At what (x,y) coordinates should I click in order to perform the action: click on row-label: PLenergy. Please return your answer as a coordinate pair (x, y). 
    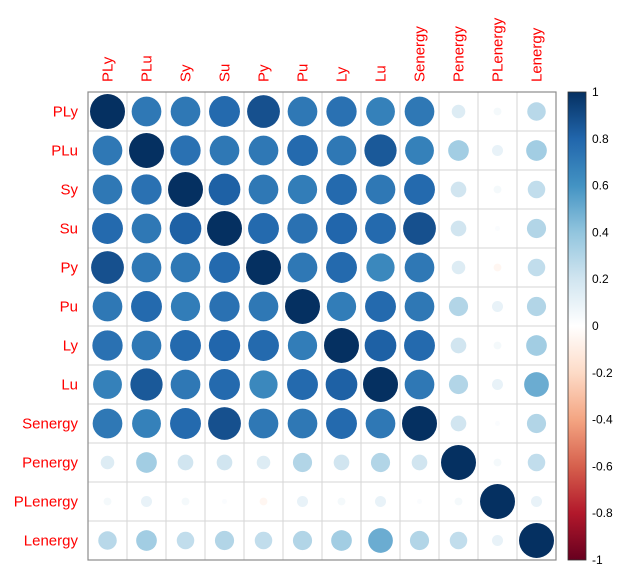
    Looking at the image, I should click on (46, 502).